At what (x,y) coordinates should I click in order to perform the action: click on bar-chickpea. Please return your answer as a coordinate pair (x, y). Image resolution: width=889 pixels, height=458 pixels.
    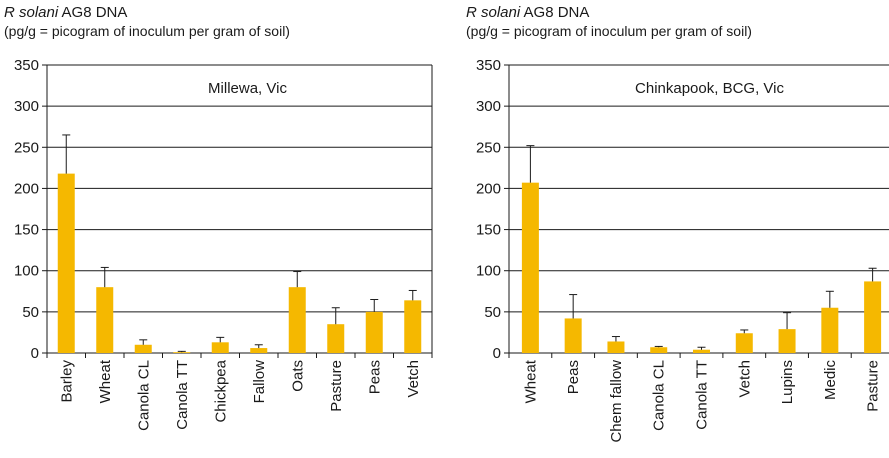
    Looking at the image, I should click on (220, 347).